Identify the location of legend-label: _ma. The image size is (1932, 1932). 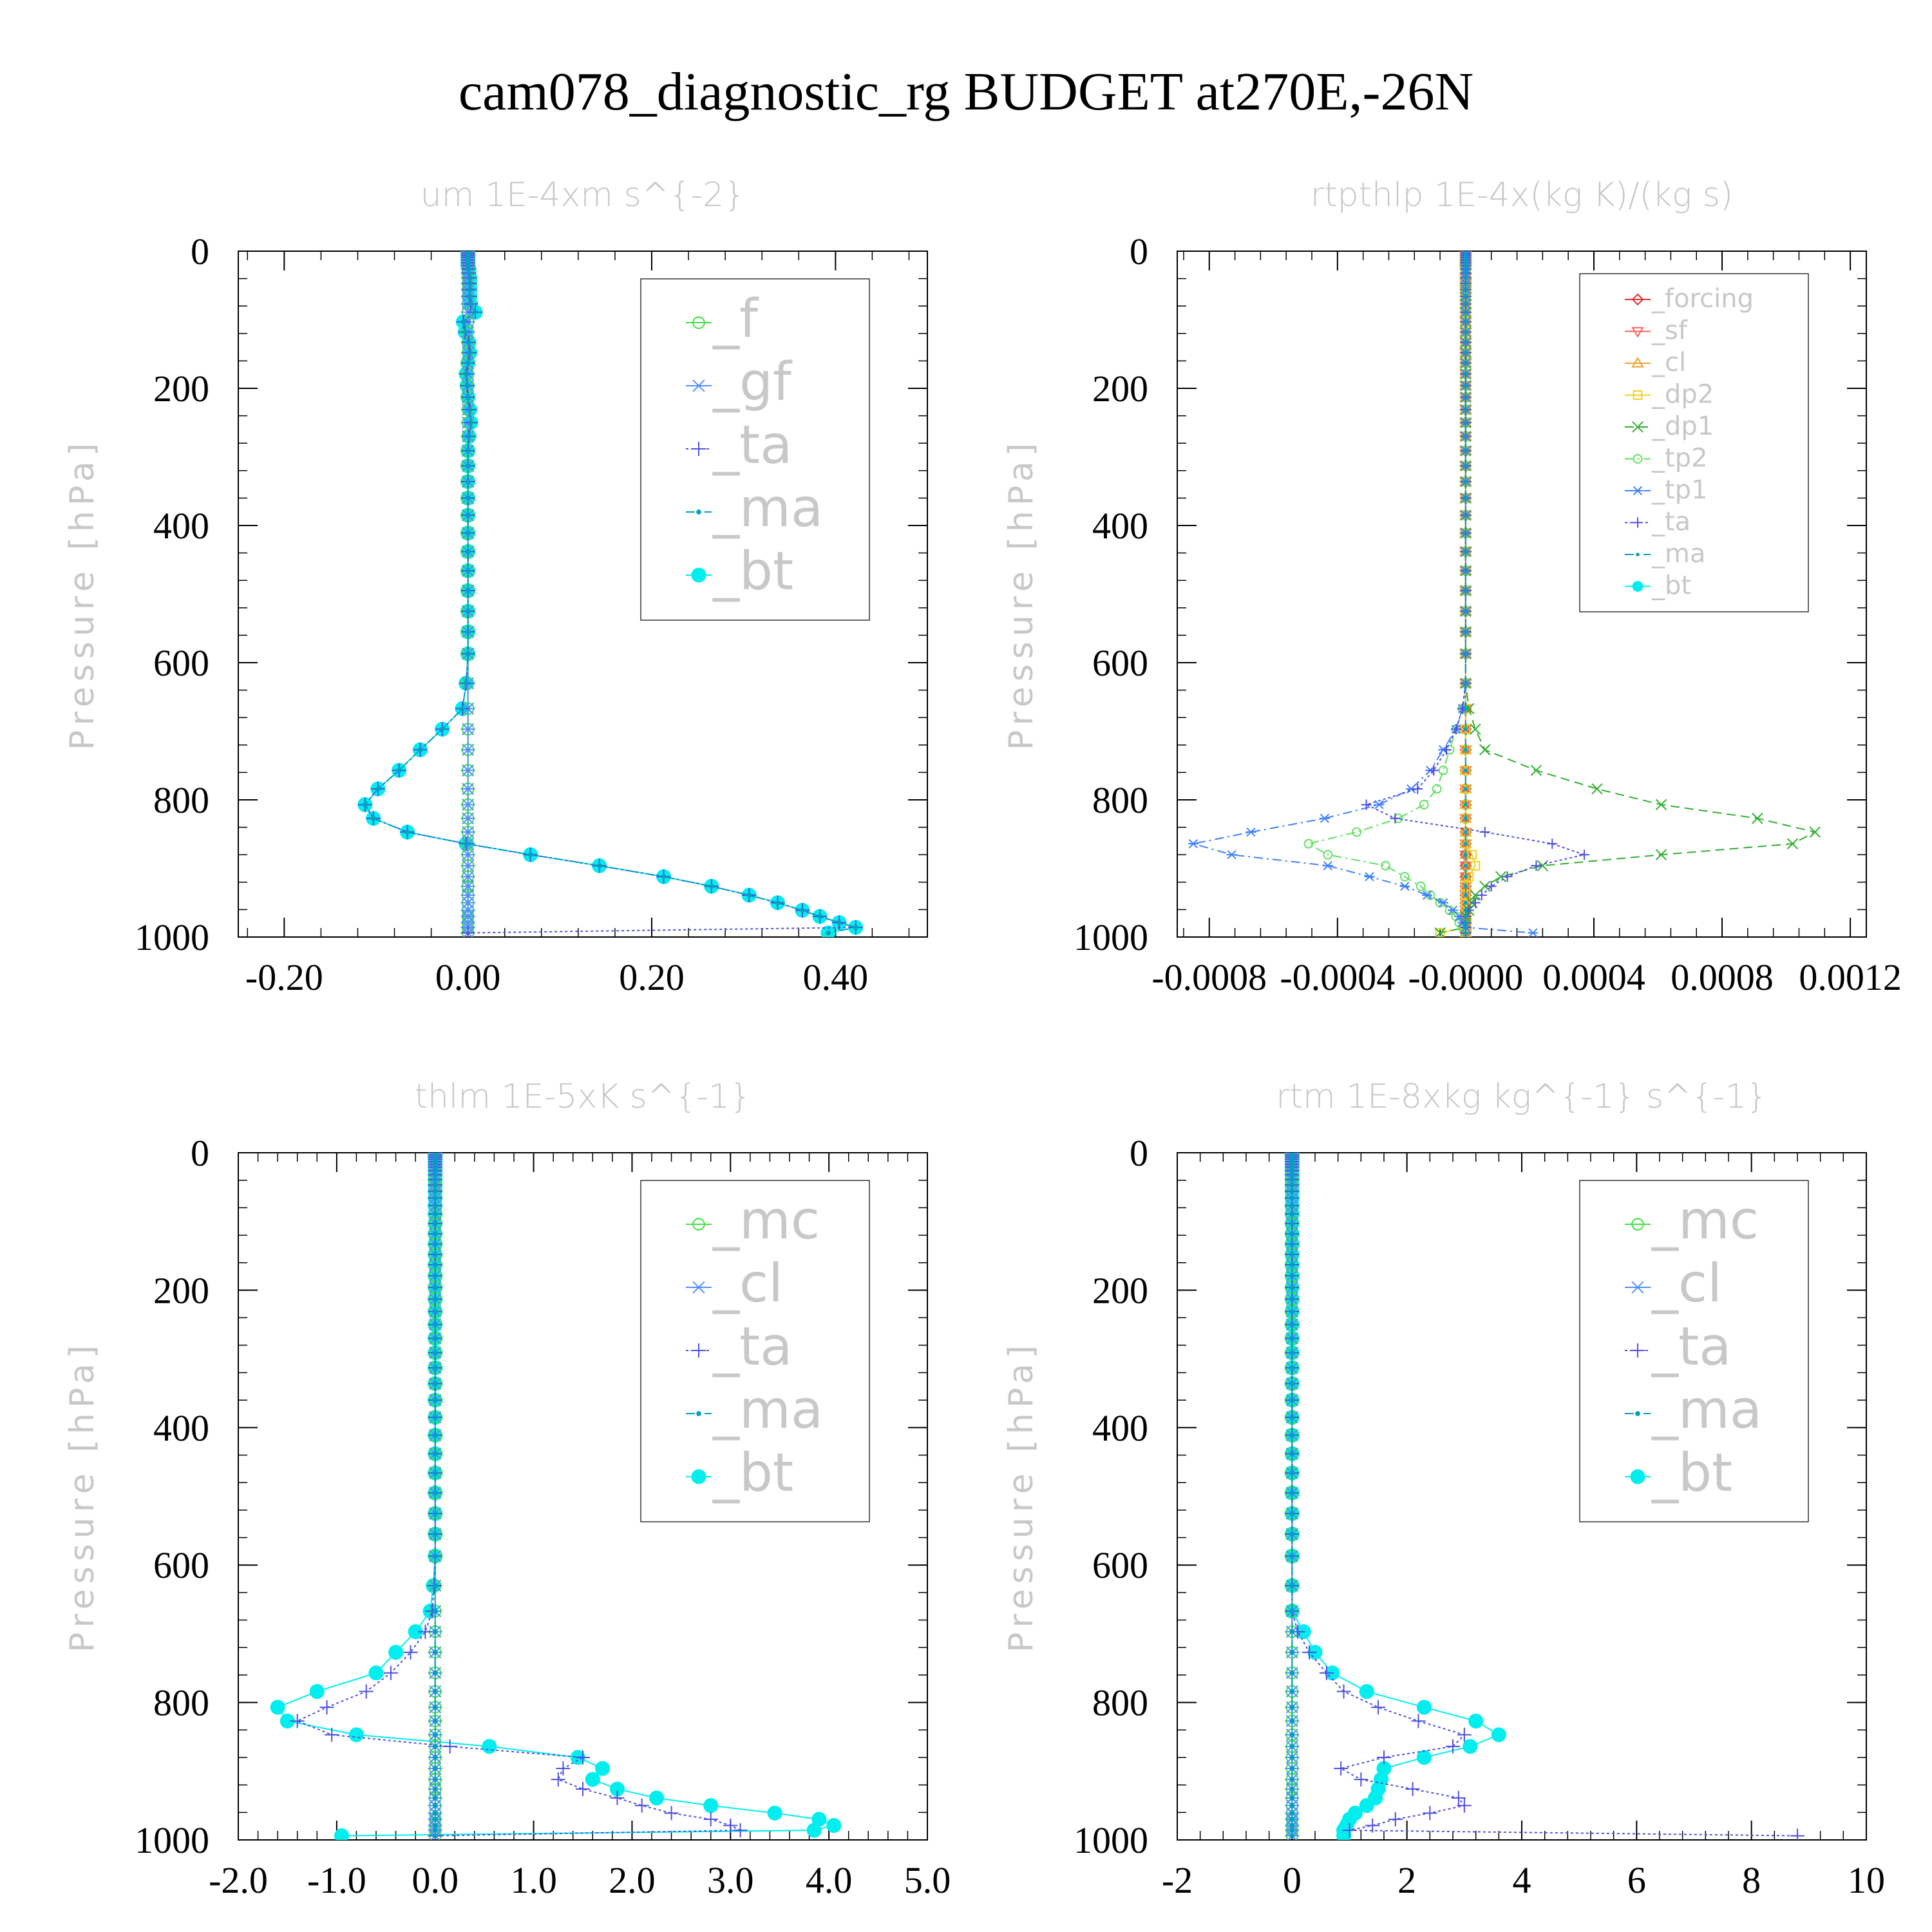
(767, 509).